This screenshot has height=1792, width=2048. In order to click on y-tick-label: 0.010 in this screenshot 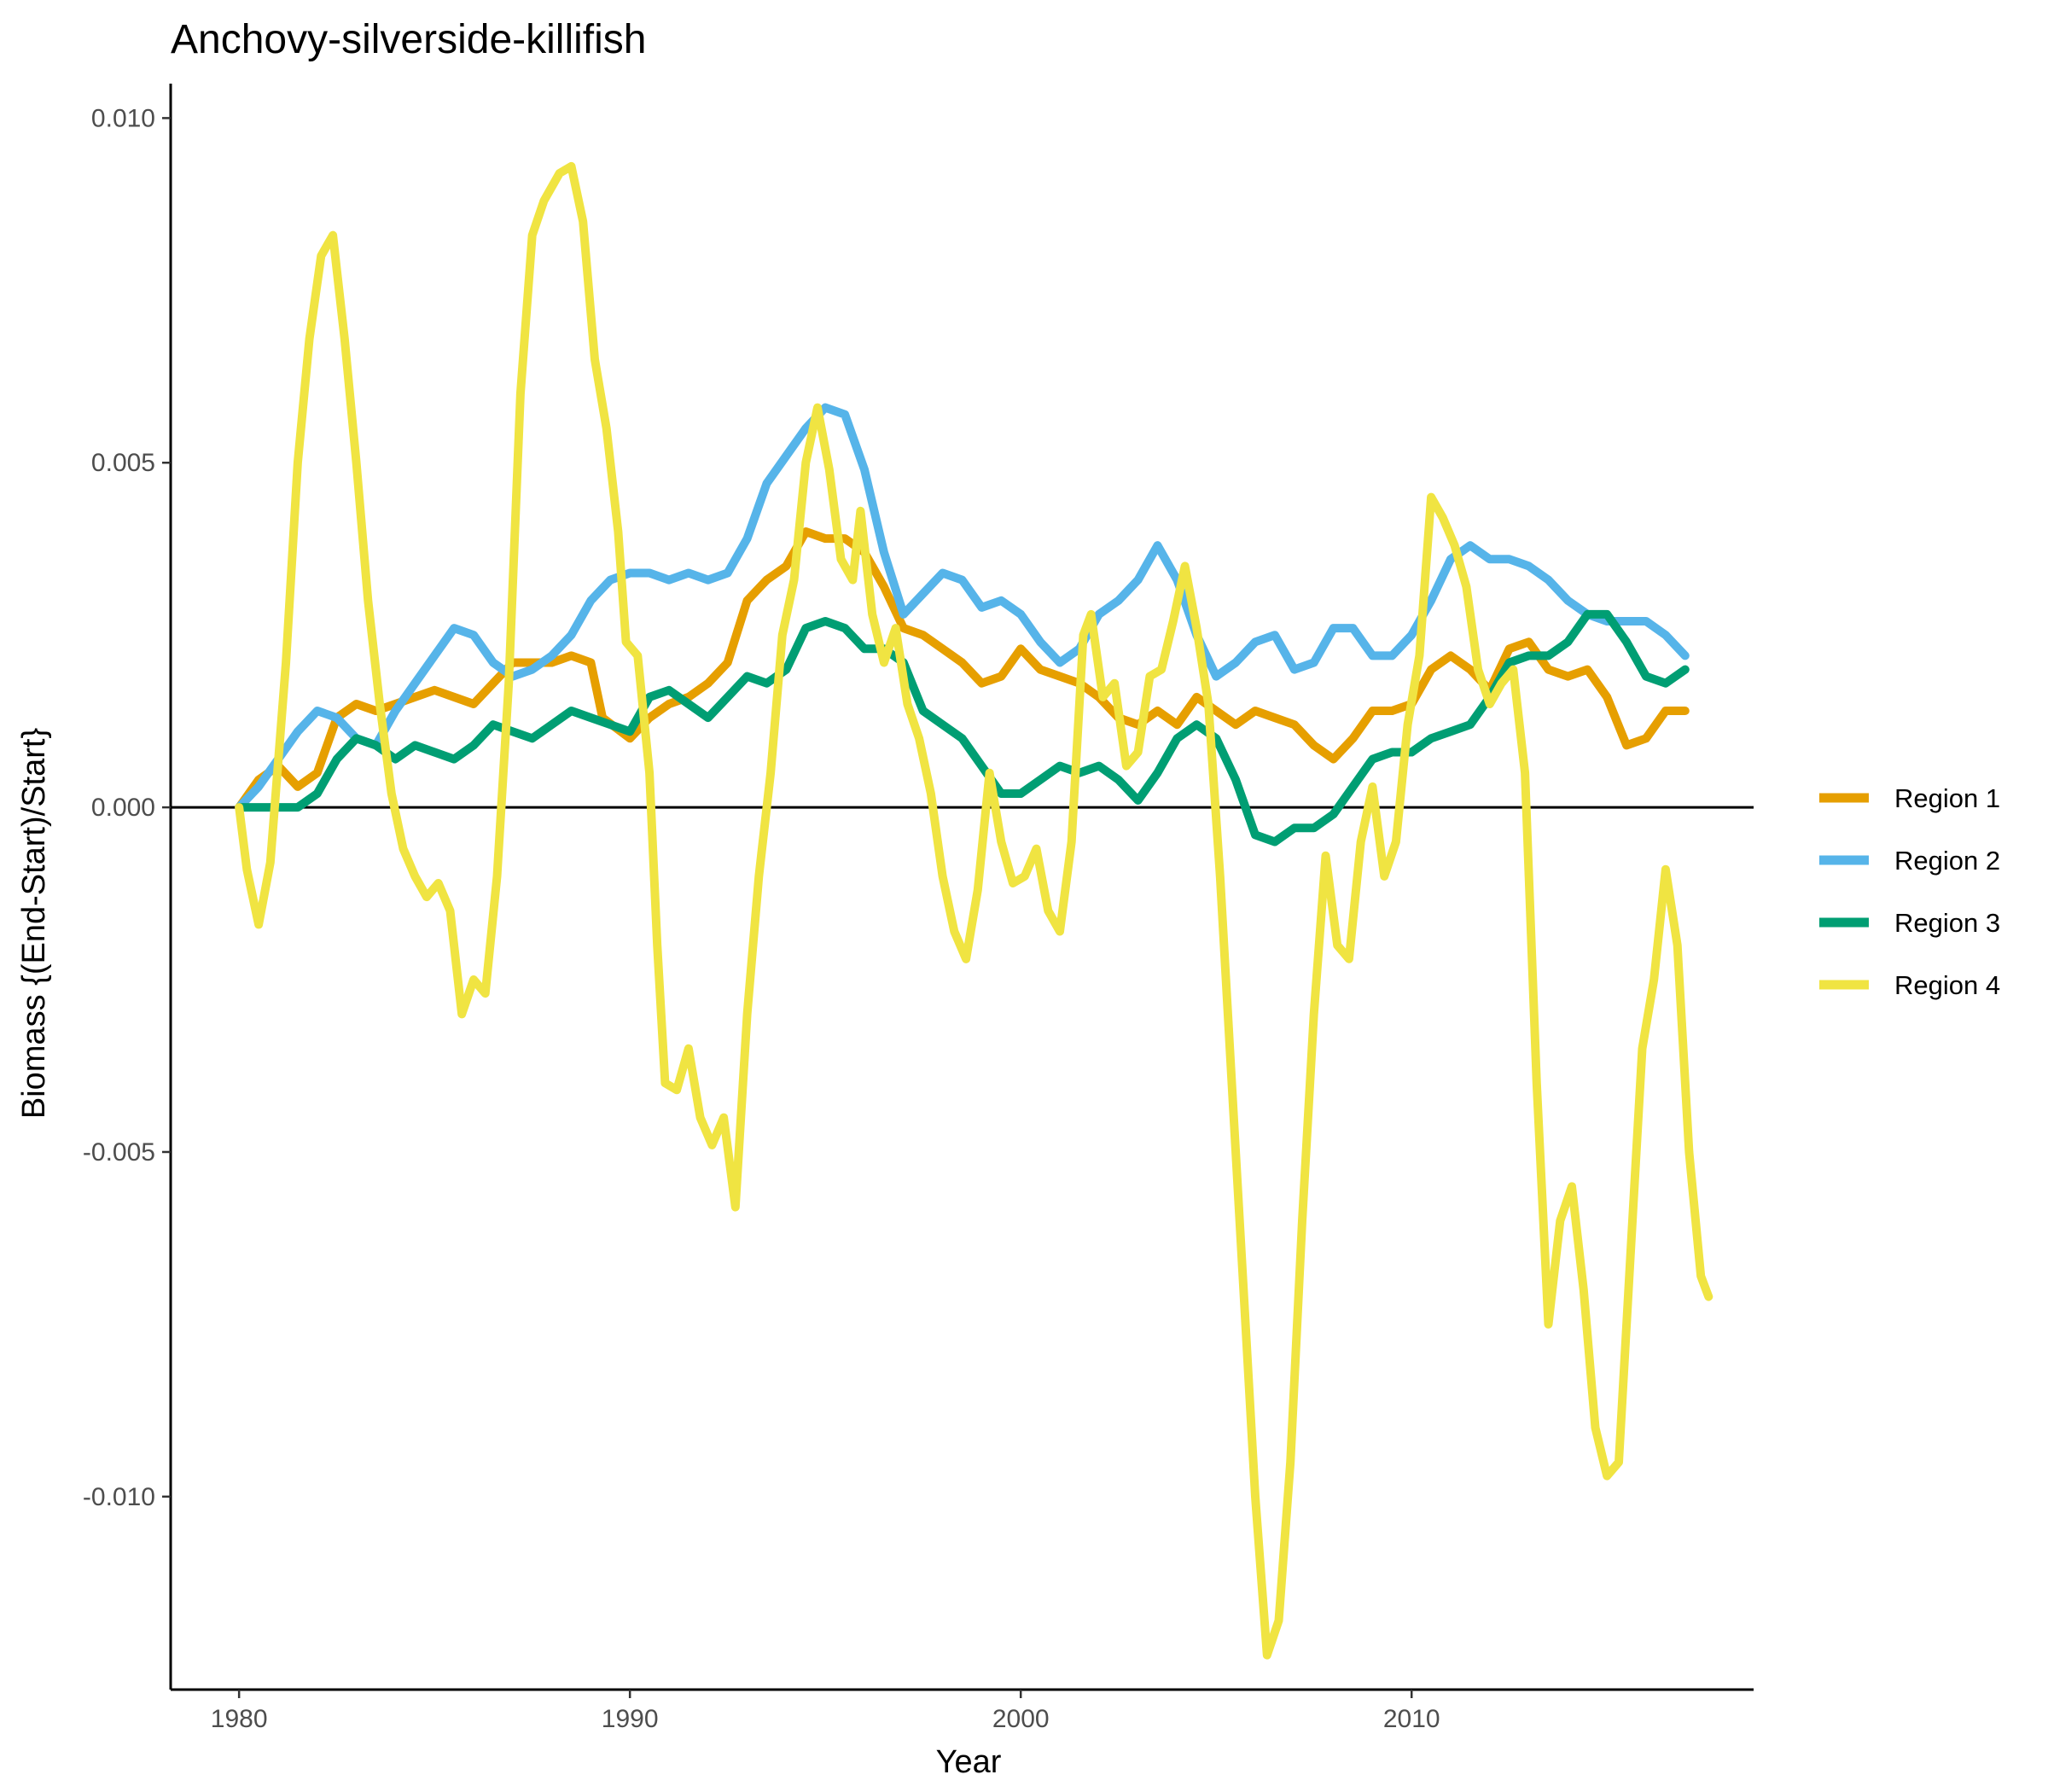, I will do `click(123, 118)`.